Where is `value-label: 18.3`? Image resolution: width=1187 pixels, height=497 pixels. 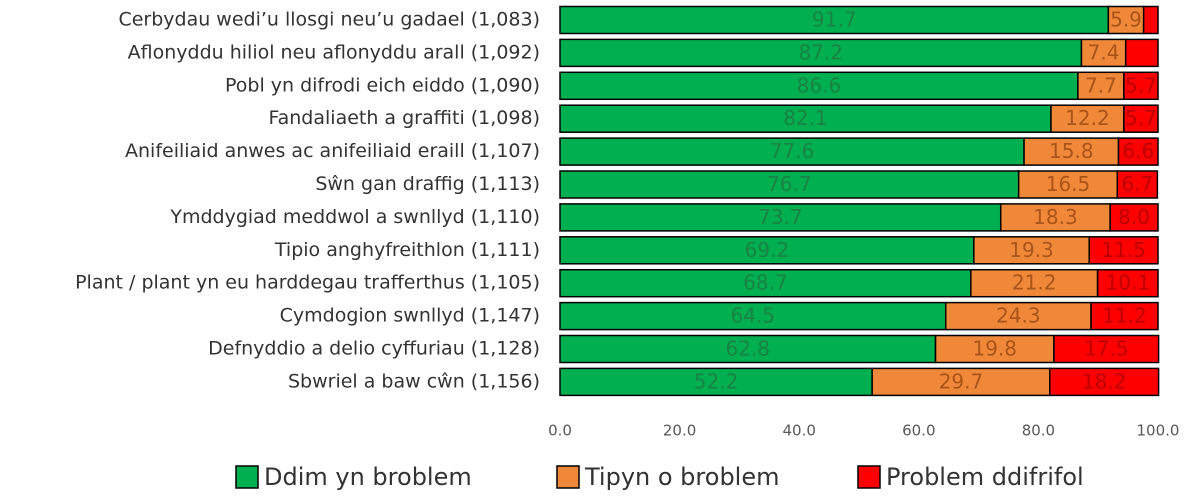
value-label: 18.3 is located at coordinates (1055, 217).